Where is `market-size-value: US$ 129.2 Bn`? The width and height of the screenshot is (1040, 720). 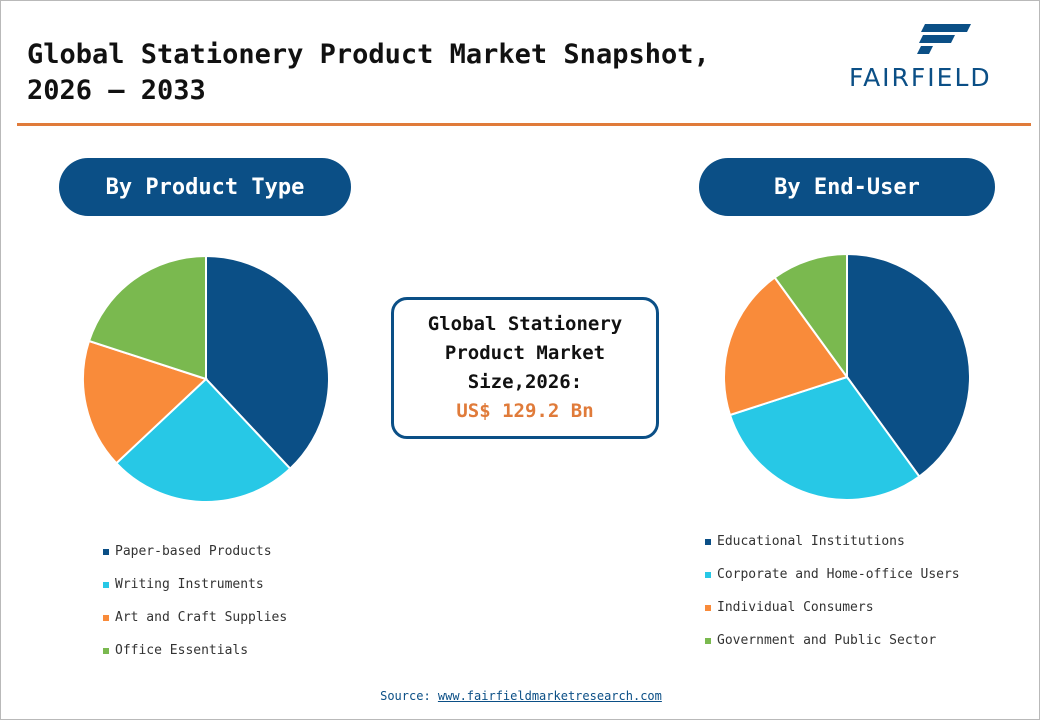 market-size-value: US$ 129.2 Bn is located at coordinates (525, 411).